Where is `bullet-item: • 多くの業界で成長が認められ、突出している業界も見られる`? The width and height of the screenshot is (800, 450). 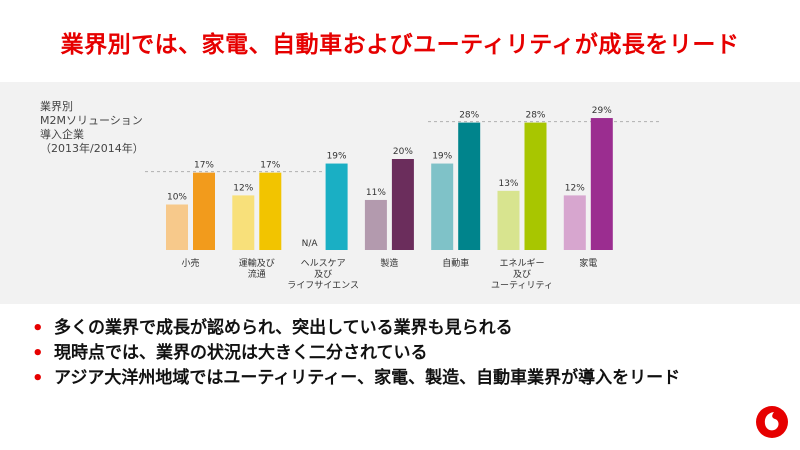
bullet-item: • 多くの業界で成長が認められ、突出している業界も見られる is located at coordinates (400, 328).